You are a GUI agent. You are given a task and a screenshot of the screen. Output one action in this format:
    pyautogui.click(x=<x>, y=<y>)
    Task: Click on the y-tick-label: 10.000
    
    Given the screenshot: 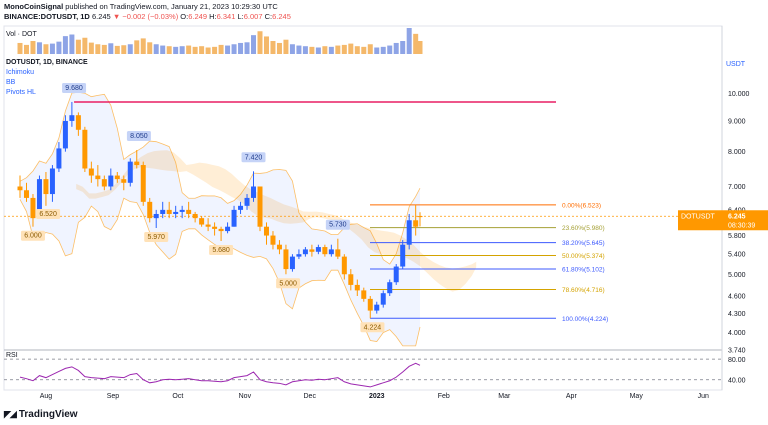 What is the action you would take?
    pyautogui.click(x=739, y=94)
    